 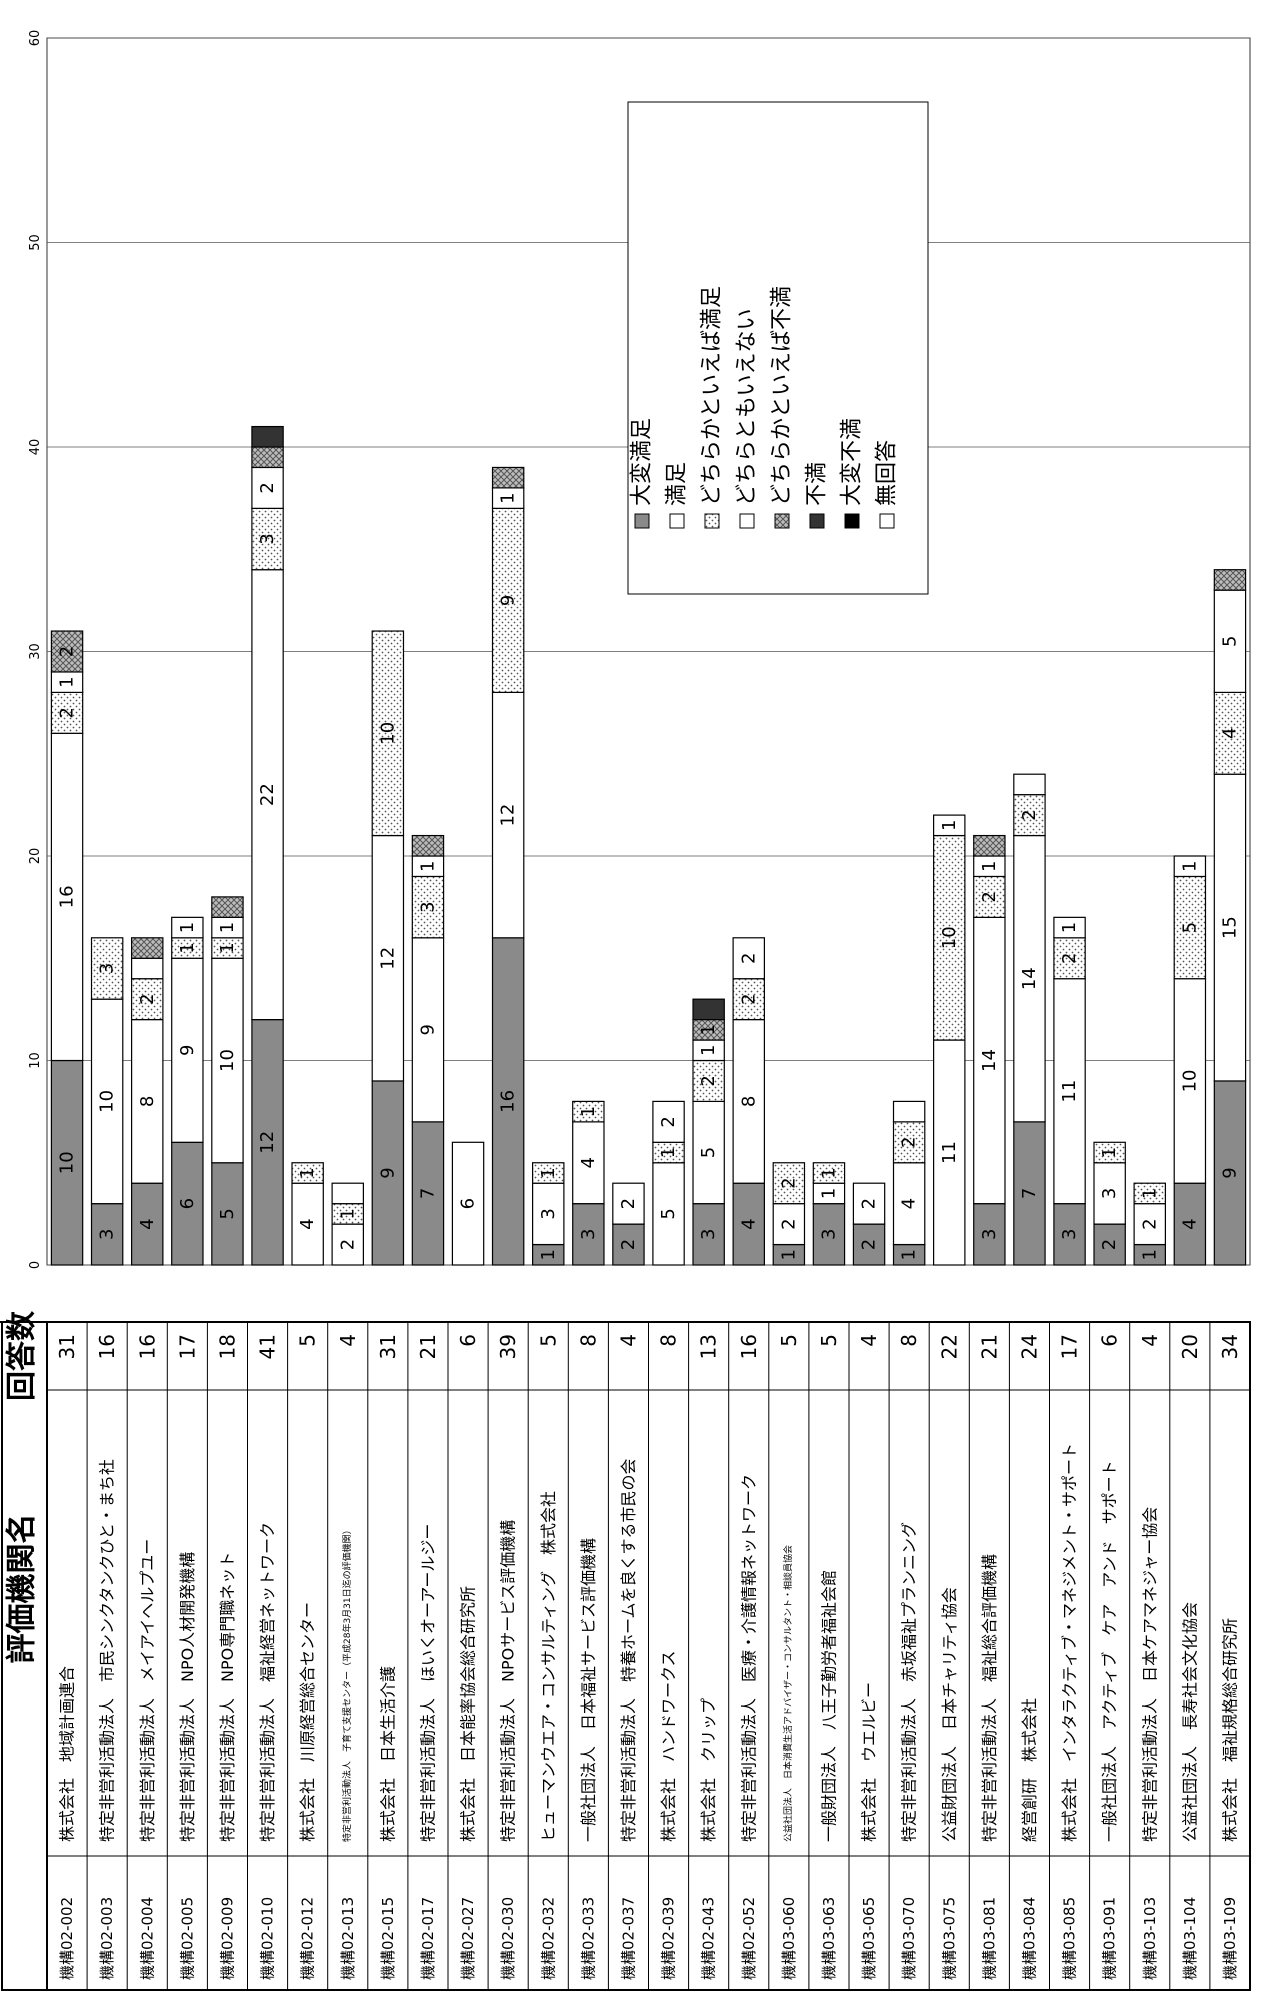 I want to click on table-name: 特定非営利活動法人 NPO専門職ネット, so click(x=227, y=1697).